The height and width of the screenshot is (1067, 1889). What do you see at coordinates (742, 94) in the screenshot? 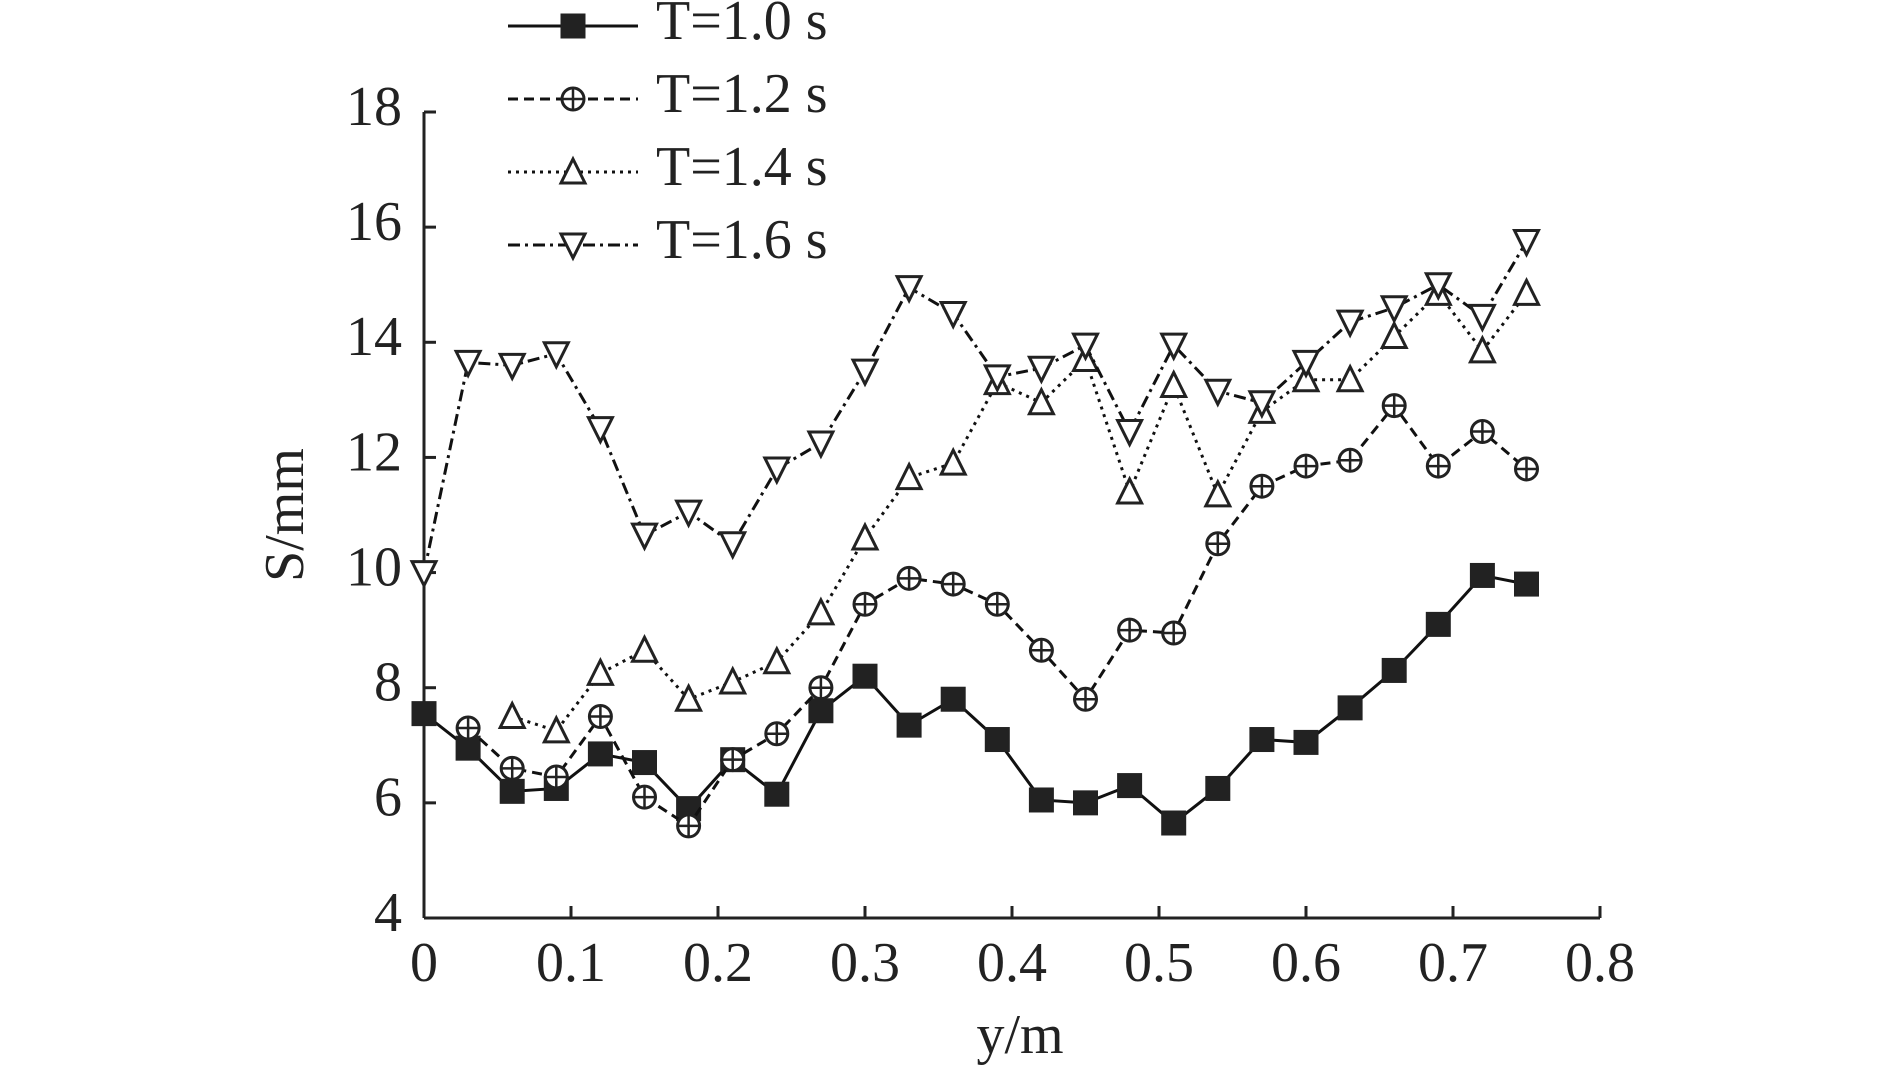
I see `legend-label: T=1.2 s` at bounding box center [742, 94].